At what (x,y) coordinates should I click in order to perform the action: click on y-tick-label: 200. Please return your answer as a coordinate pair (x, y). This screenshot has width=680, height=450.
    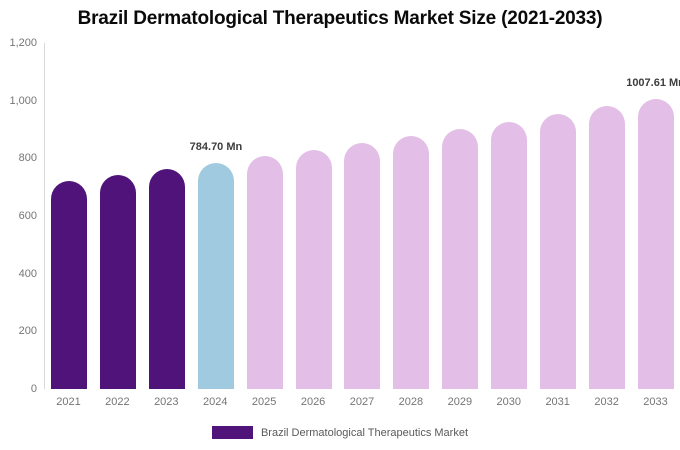
    Looking at the image, I should click on (27, 331).